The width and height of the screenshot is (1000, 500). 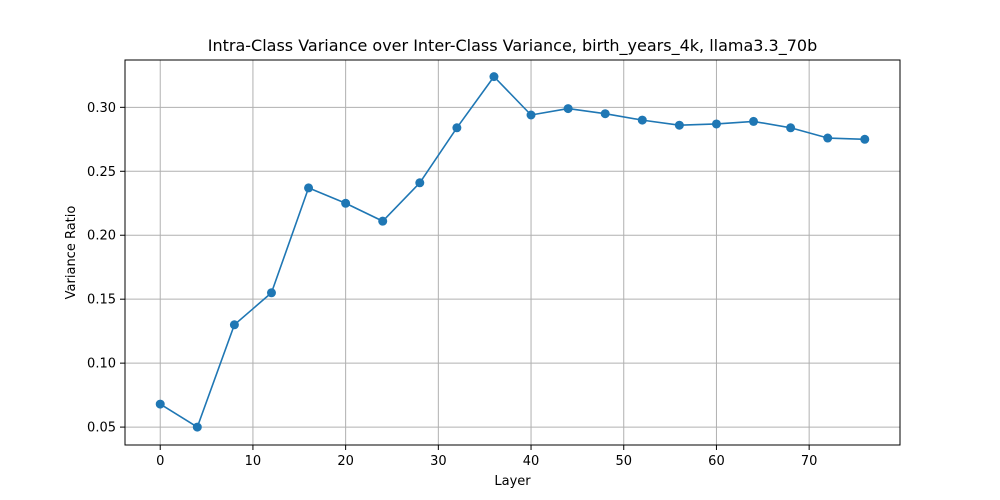 What do you see at coordinates (160, 461) in the screenshot?
I see `x-tick-label: 0` at bounding box center [160, 461].